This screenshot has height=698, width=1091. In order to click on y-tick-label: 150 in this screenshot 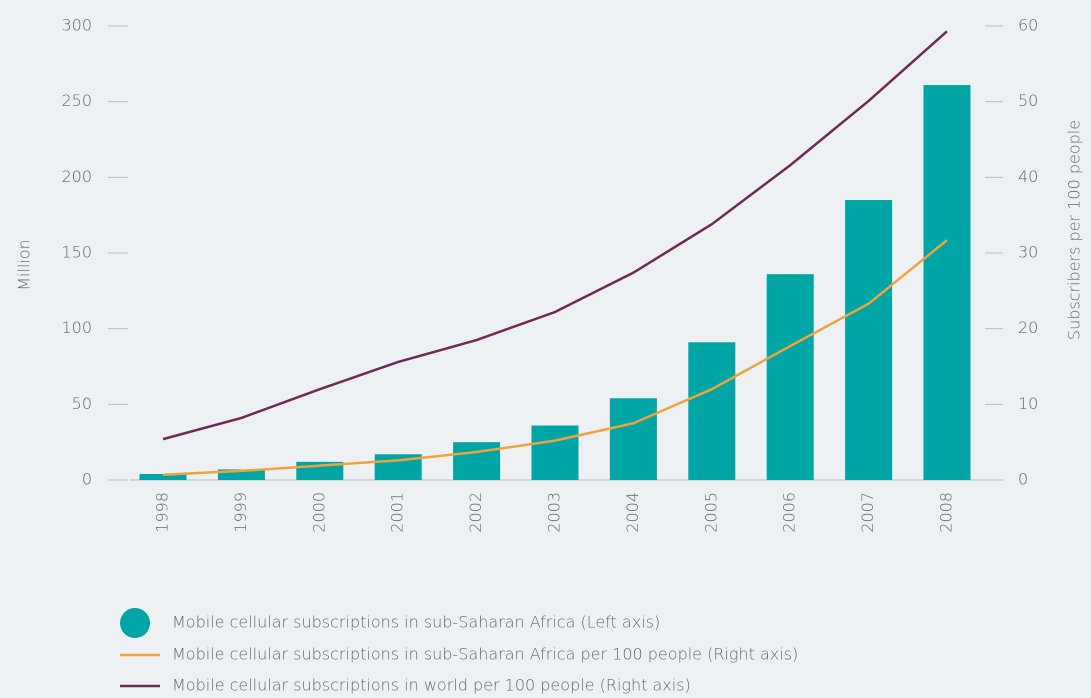, I will do `click(76, 252)`.